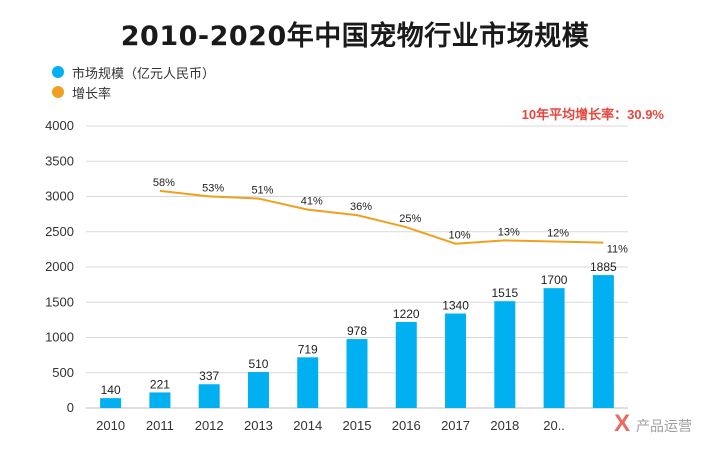  I want to click on x-tick-label: 2014, so click(307, 425).